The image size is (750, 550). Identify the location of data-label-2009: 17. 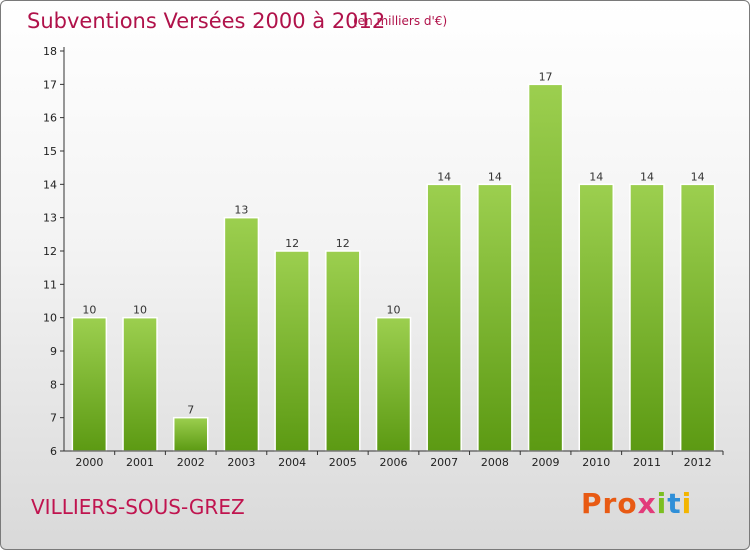
(546, 76).